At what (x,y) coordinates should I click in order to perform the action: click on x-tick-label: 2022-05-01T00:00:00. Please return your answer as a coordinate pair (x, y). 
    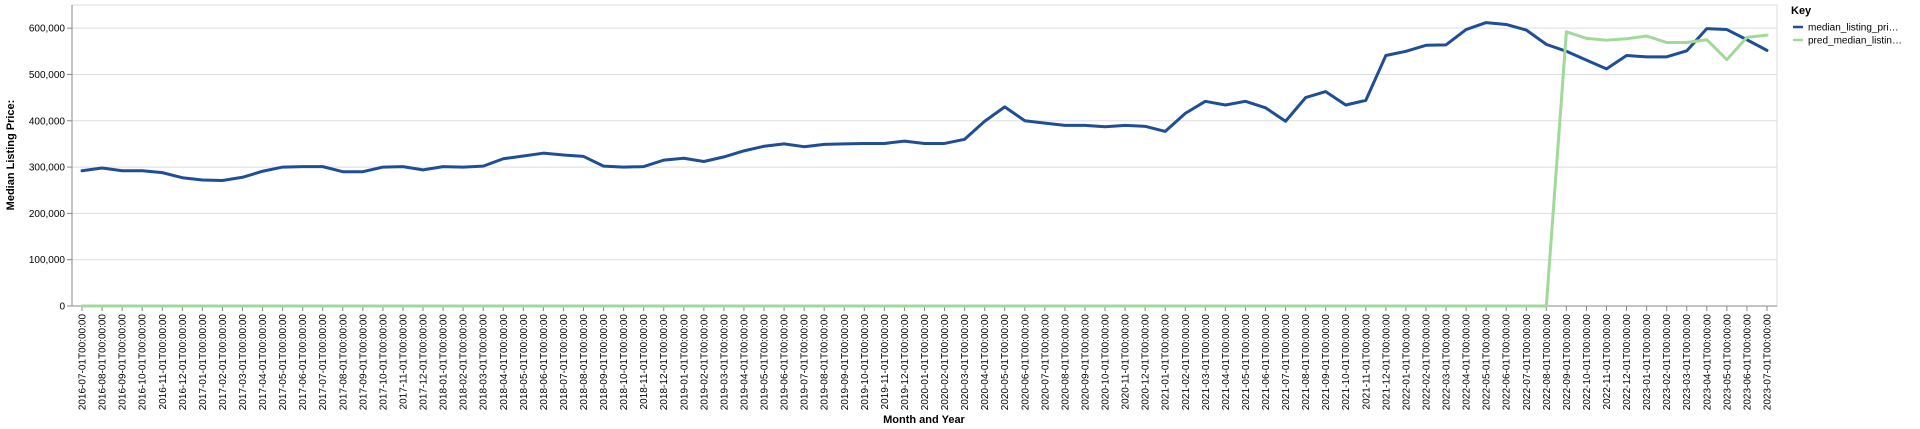
    Looking at the image, I should click on (1487, 362).